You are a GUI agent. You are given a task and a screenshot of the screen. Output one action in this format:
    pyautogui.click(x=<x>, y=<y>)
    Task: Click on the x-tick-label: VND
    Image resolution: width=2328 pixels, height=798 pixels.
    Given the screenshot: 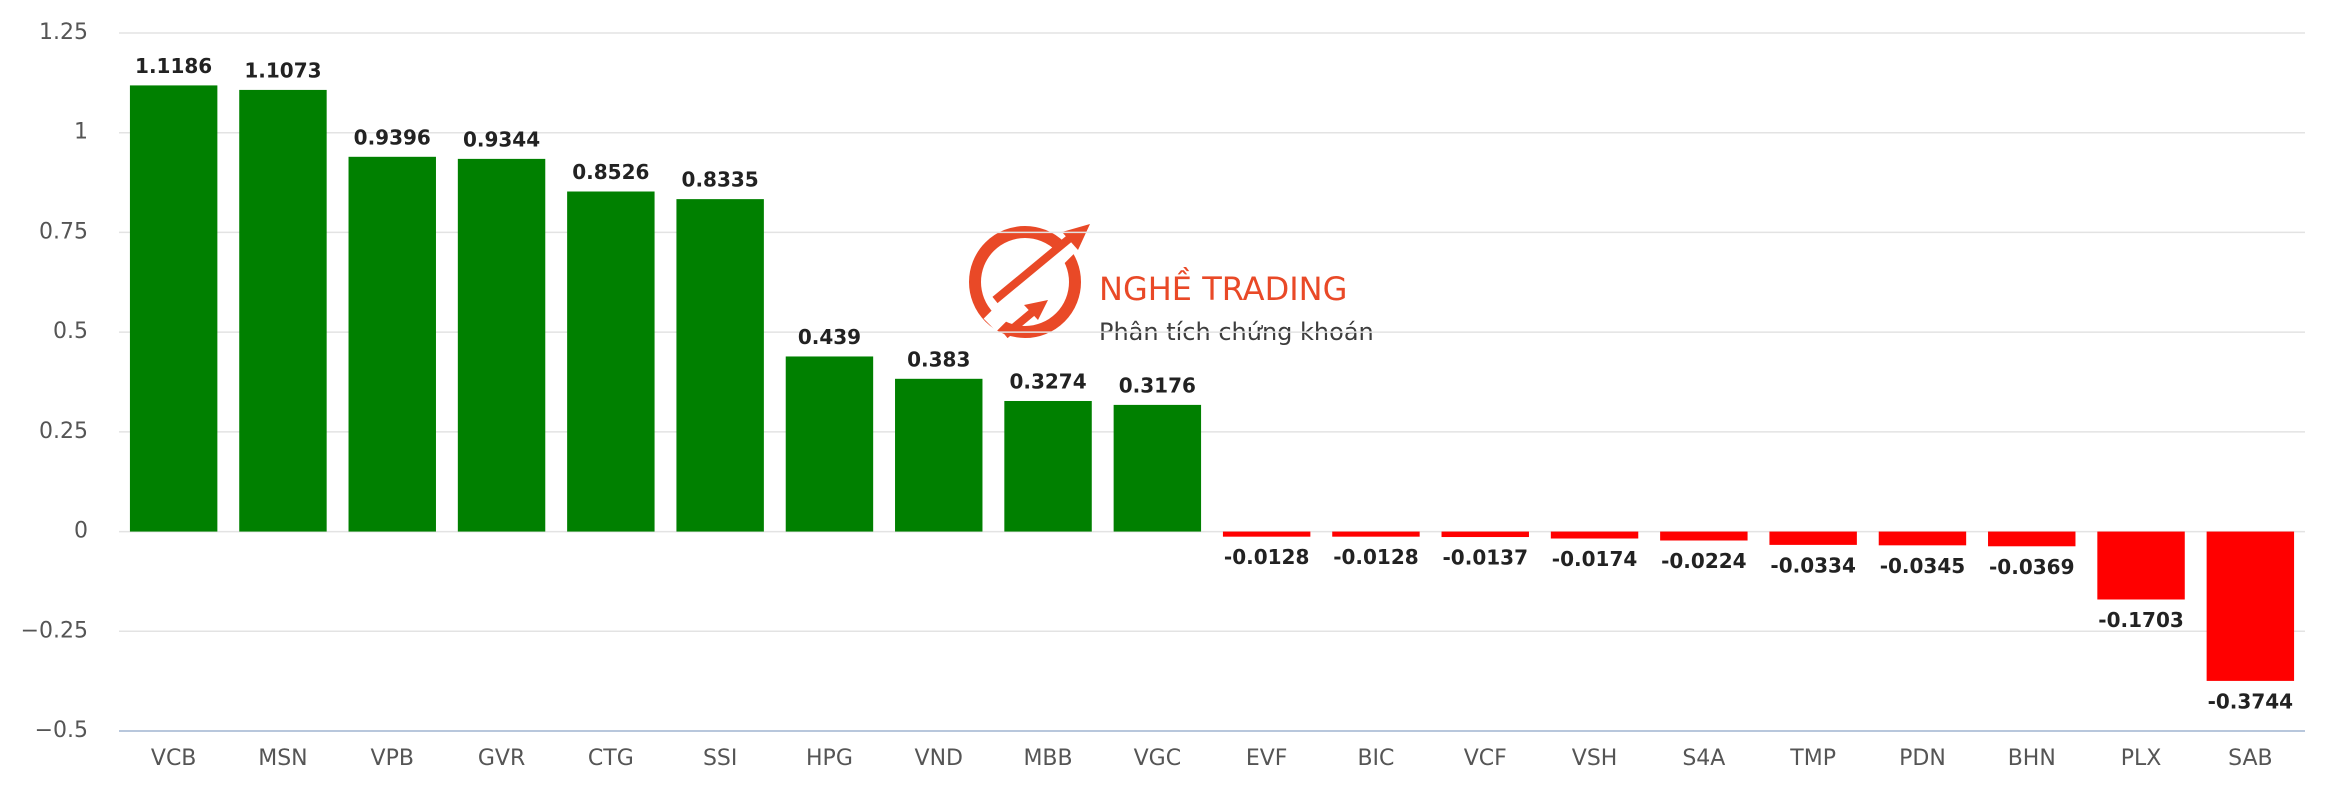 What is the action you would take?
    pyautogui.click(x=939, y=758)
    